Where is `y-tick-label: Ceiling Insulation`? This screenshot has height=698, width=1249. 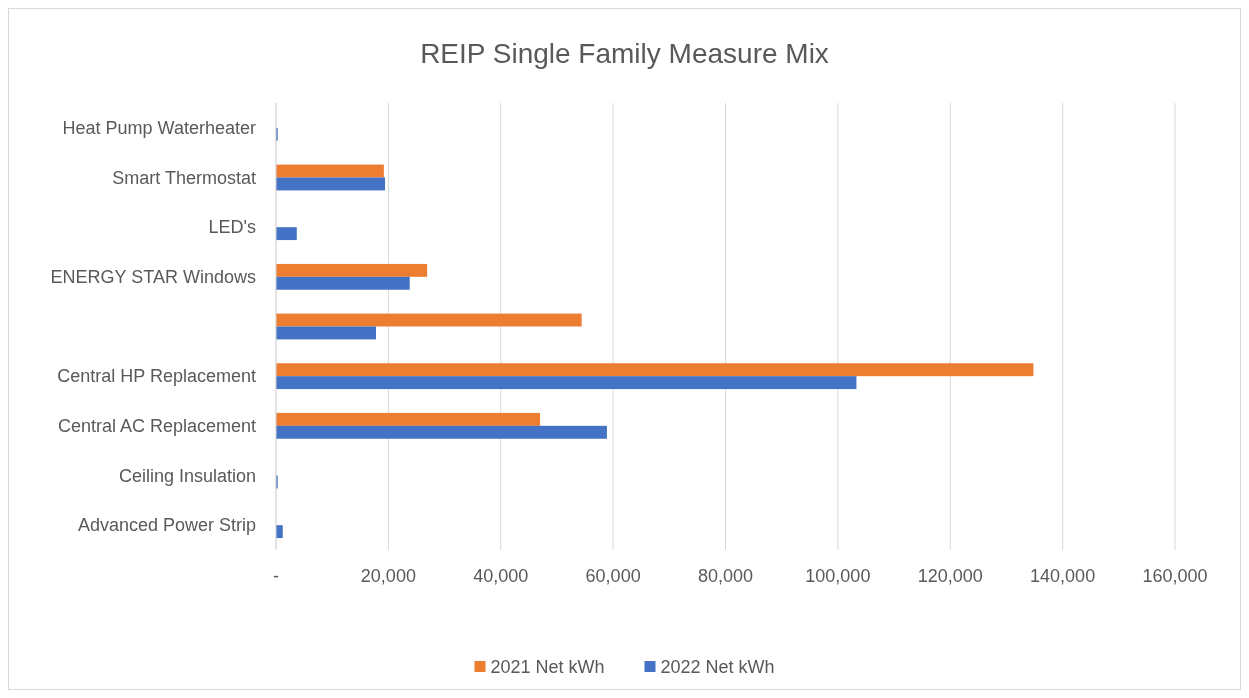
y-tick-label: Ceiling Insulation is located at coordinates (187, 475).